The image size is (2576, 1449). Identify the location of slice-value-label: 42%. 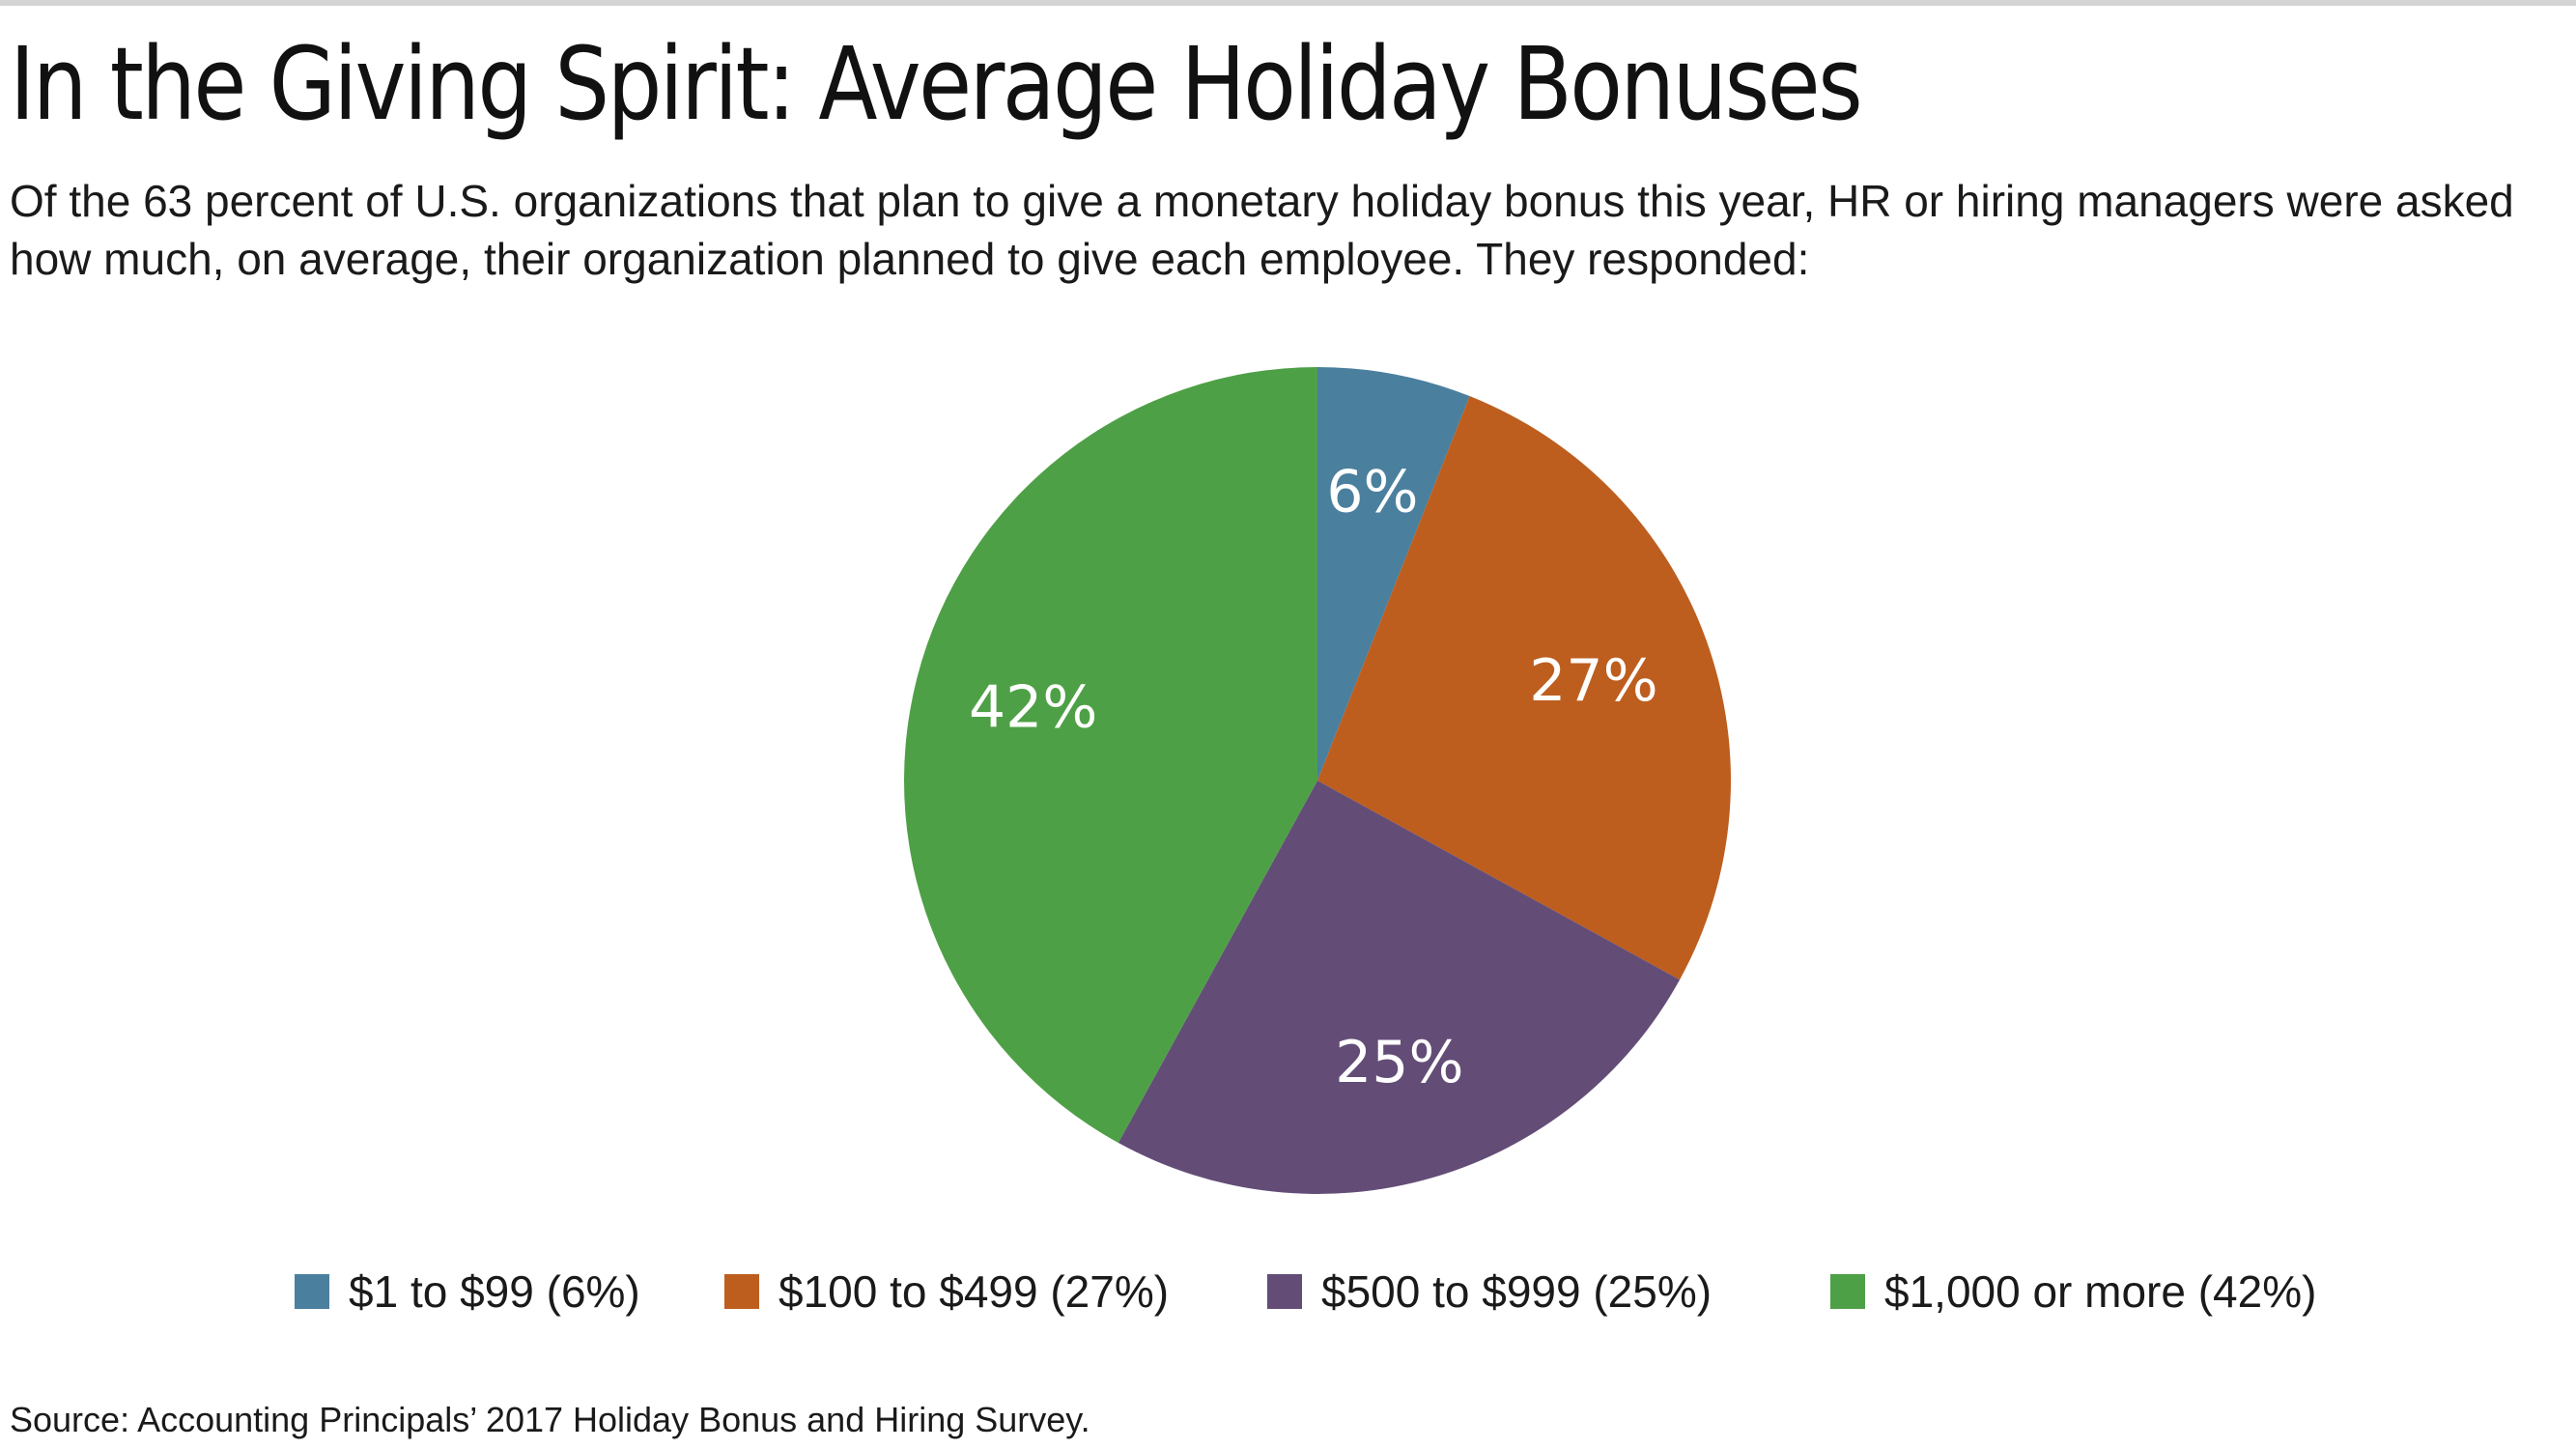
(1033, 707).